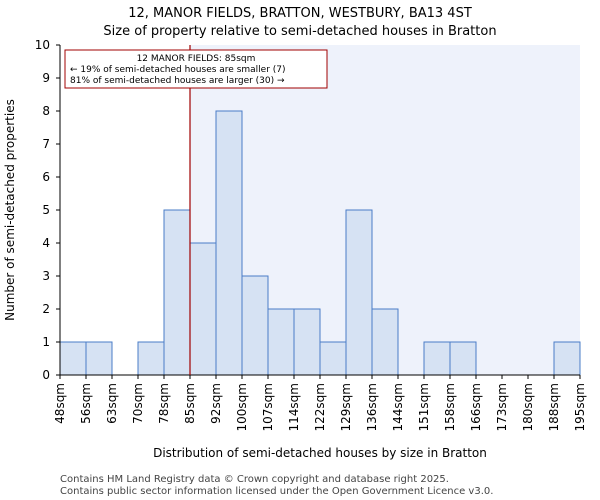 The height and width of the screenshot is (500, 600). What do you see at coordinates (112, 403) in the screenshot?
I see `x-tick-label-63sqm: 63sqm` at bounding box center [112, 403].